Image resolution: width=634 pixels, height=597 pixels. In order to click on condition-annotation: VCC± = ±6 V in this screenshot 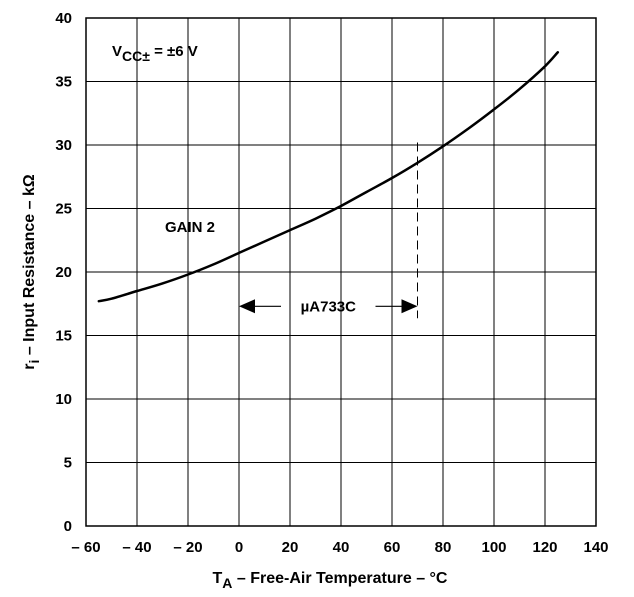, I will do `click(155, 53)`.